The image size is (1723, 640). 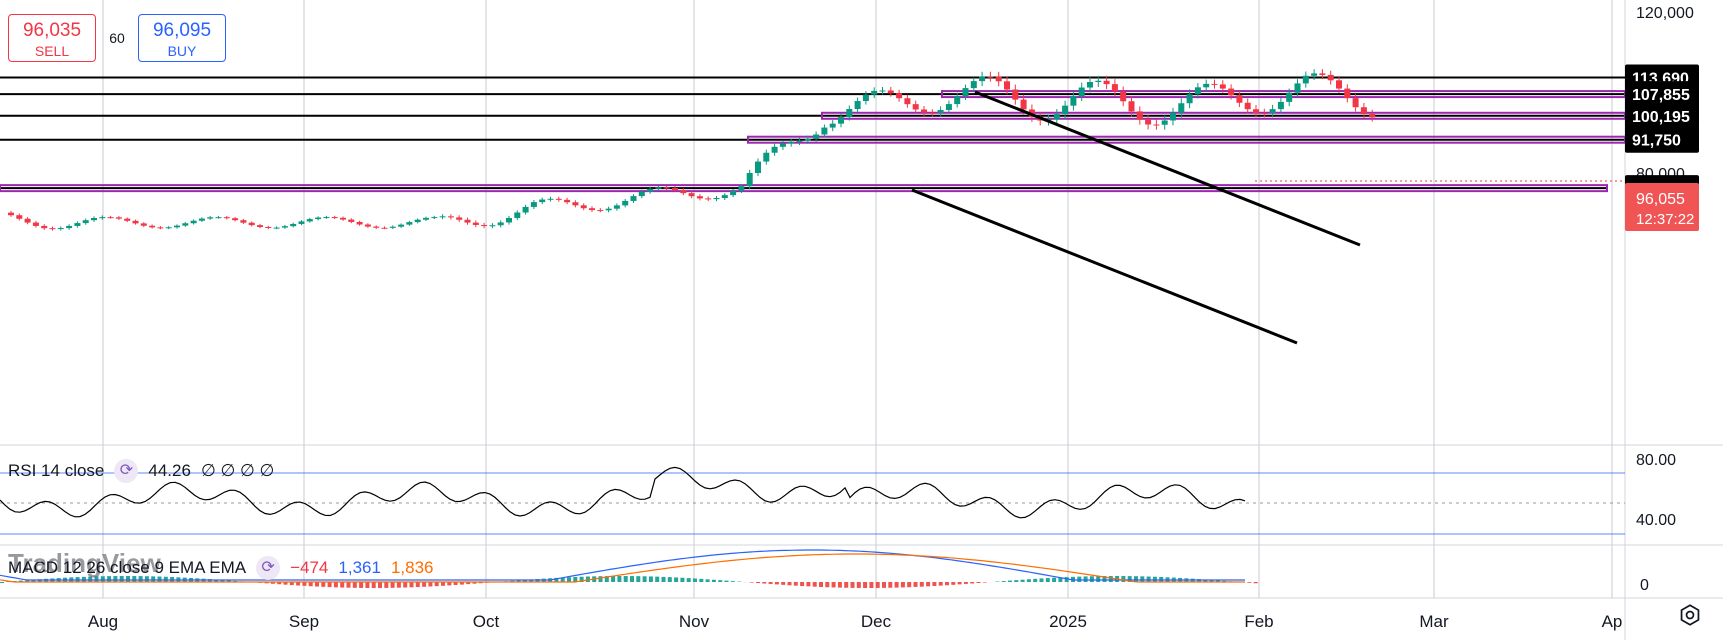 I want to click on settings-icon, so click(x=1690, y=615).